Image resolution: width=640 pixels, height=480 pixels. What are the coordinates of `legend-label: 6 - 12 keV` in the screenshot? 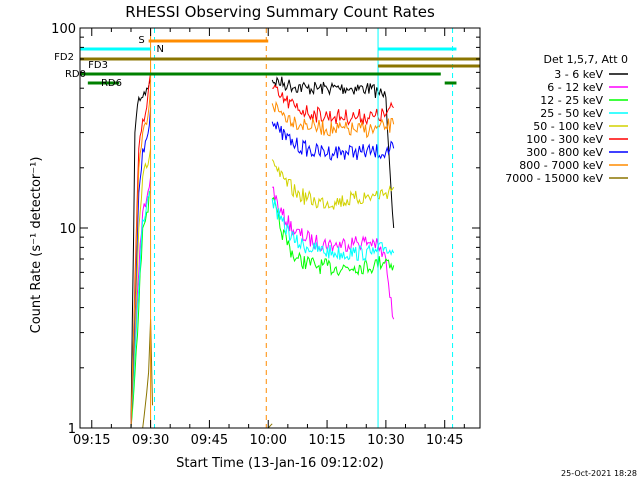 It's located at (575, 87).